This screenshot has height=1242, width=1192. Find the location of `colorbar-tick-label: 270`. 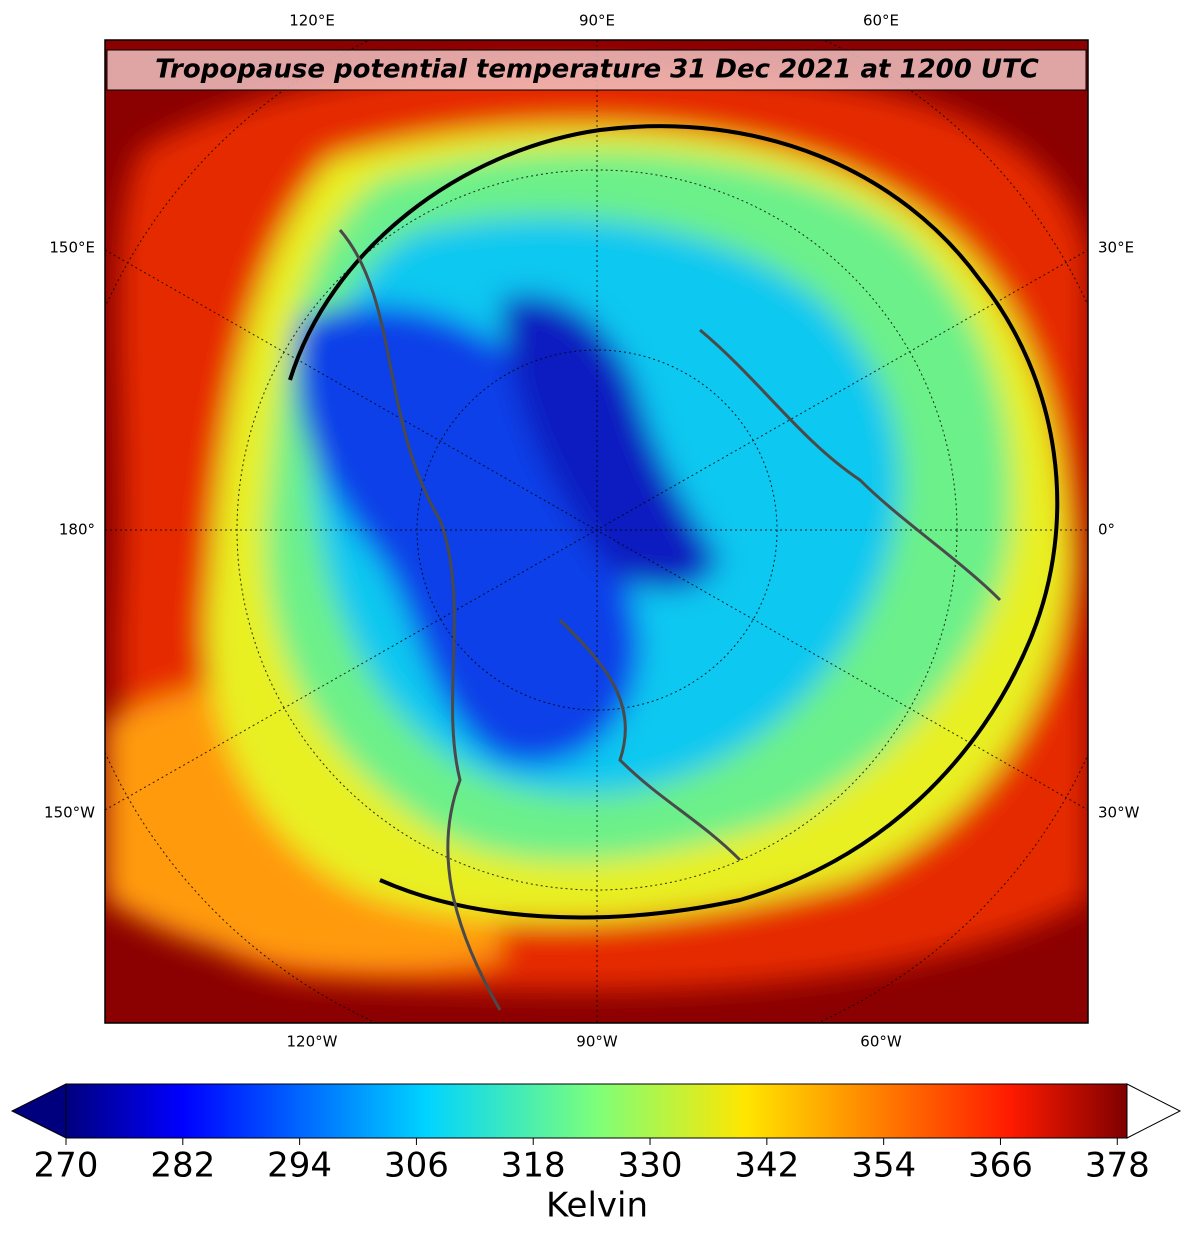

colorbar-tick-label: 270 is located at coordinates (66, 1166).